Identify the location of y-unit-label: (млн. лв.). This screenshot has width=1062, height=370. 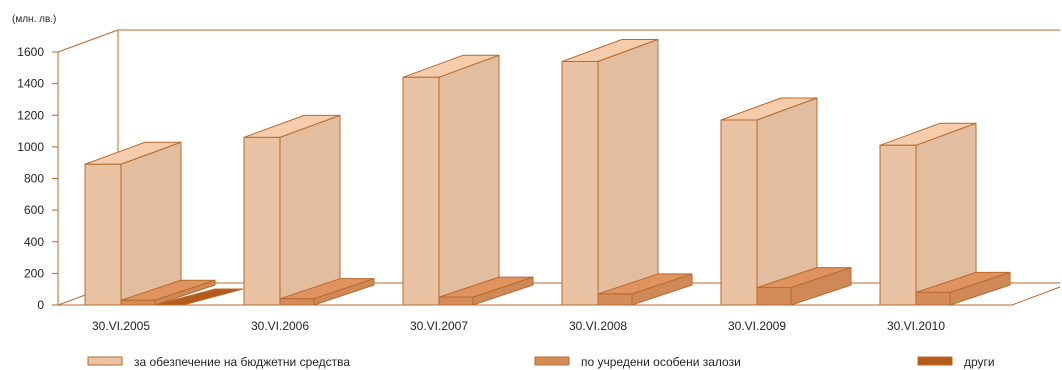
(34, 19).